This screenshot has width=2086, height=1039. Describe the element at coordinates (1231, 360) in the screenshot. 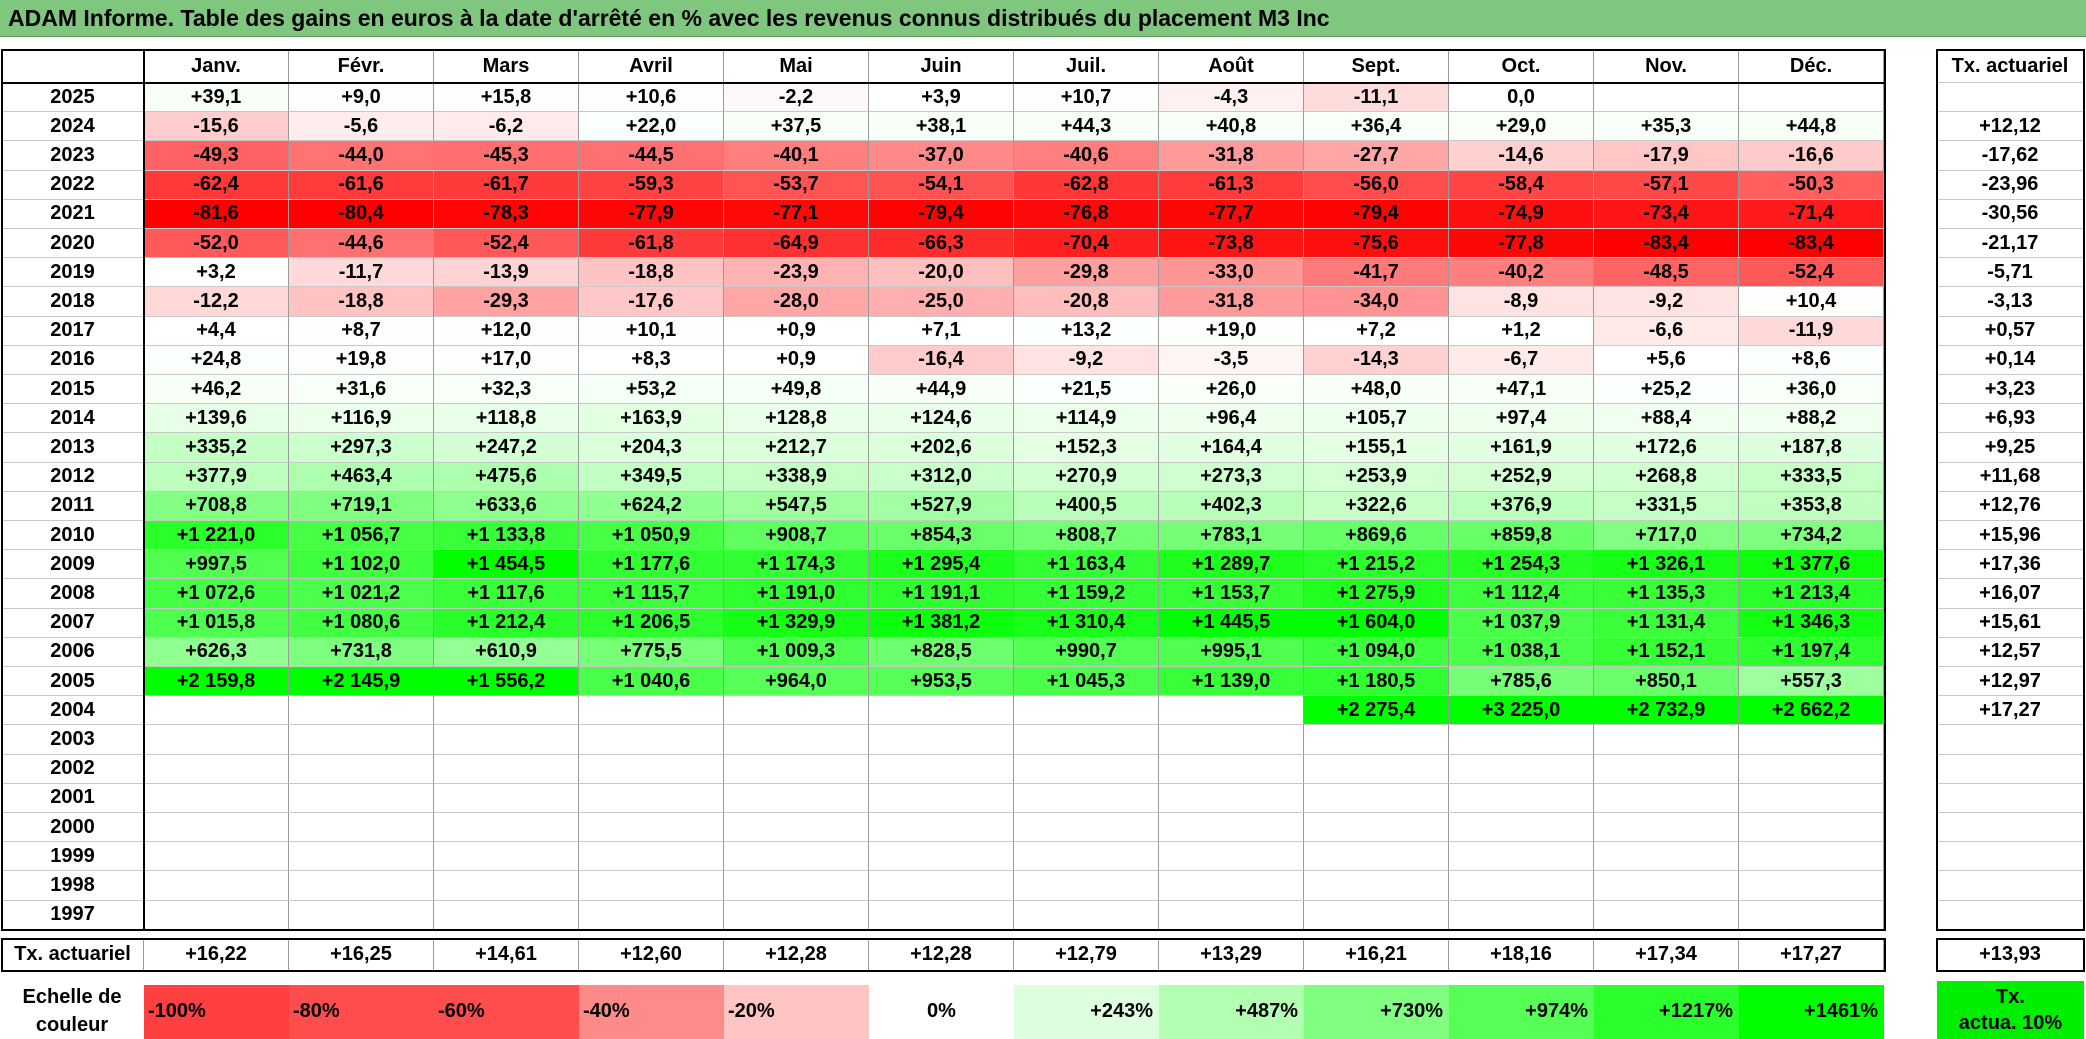

I see `gain-cell: -3,5` at that location.